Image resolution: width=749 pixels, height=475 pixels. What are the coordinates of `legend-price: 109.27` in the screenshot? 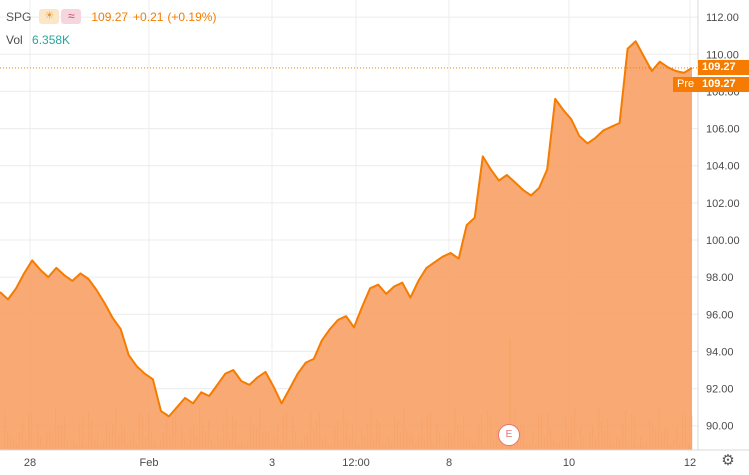 It's located at (110, 16).